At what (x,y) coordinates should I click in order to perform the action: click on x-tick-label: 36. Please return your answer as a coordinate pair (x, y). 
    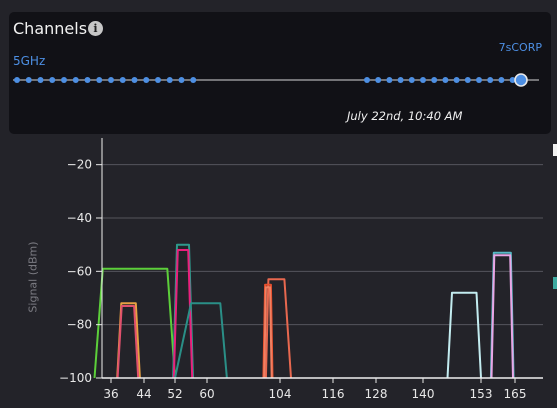
    Looking at the image, I should click on (110, 394).